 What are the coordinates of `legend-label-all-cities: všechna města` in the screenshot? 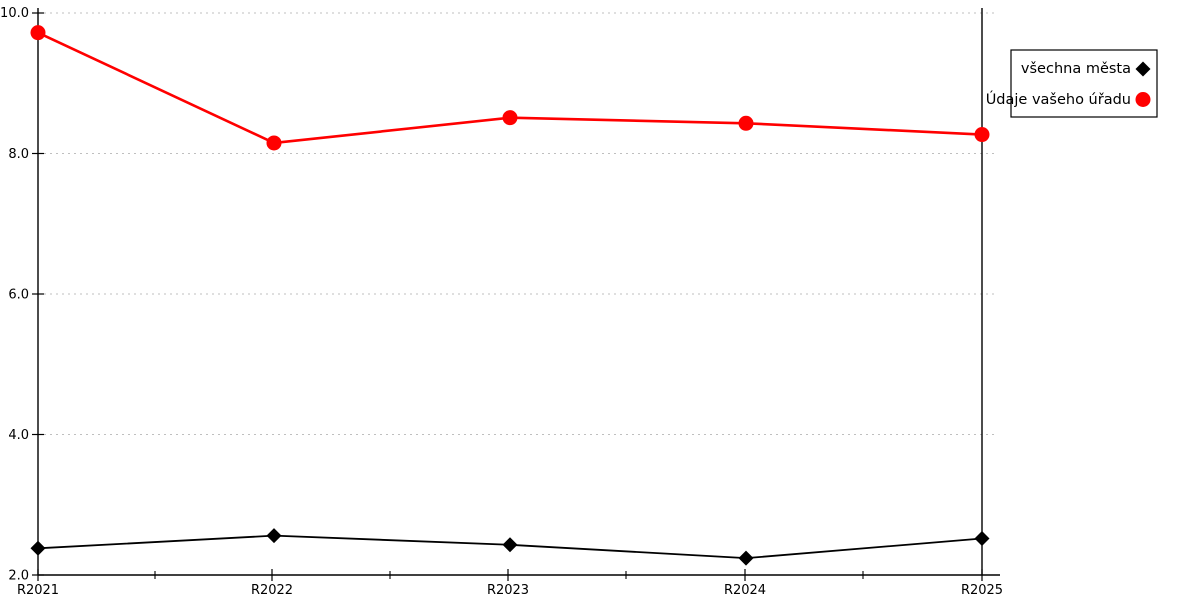 It's located at (1076, 69).